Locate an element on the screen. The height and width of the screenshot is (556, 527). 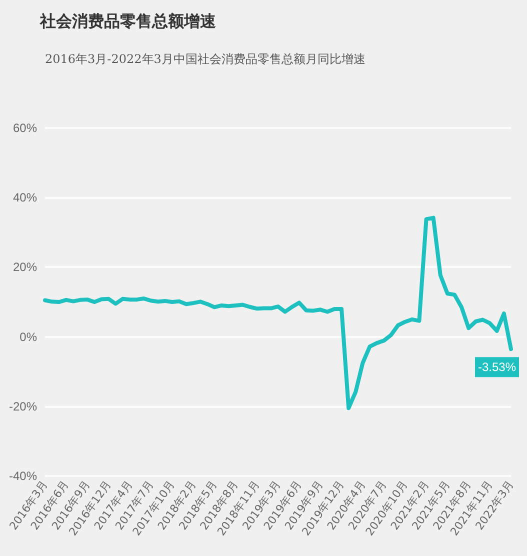
y-tick-label: 40% is located at coordinates (25, 197).